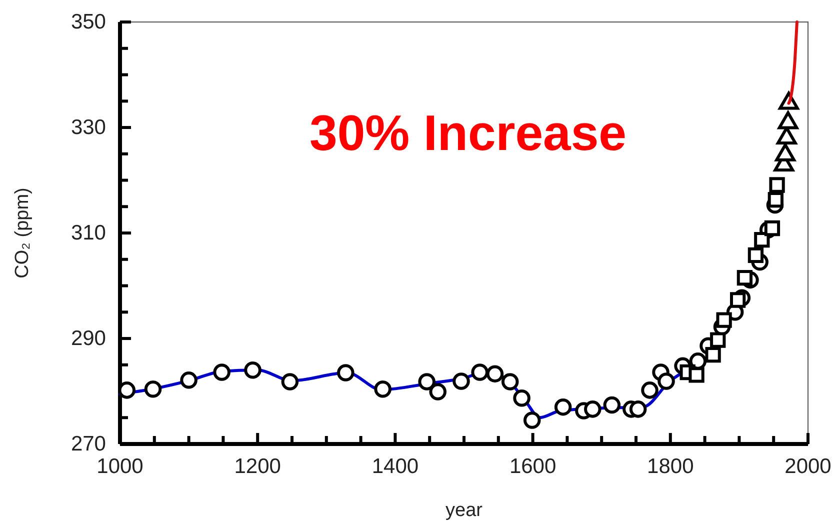  What do you see at coordinates (88, 444) in the screenshot?
I see `y-tick-label: 270` at bounding box center [88, 444].